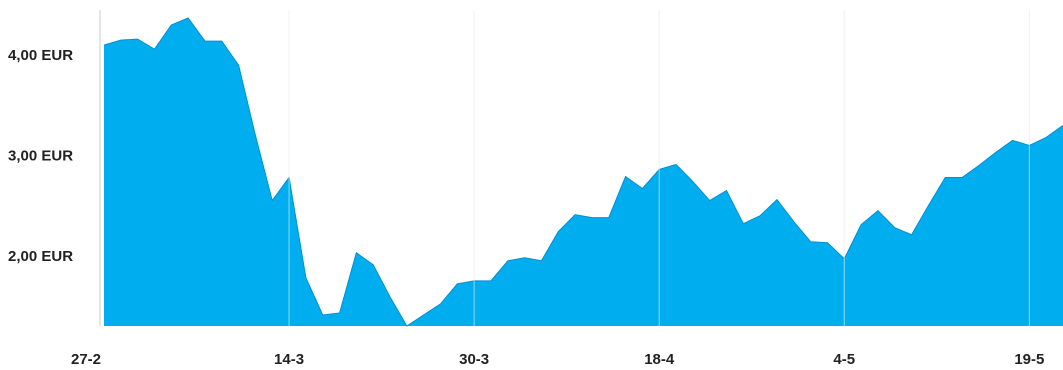 This screenshot has height=370, width=1063. I want to click on y-tick-label: 4,00 EUR, so click(40, 55).